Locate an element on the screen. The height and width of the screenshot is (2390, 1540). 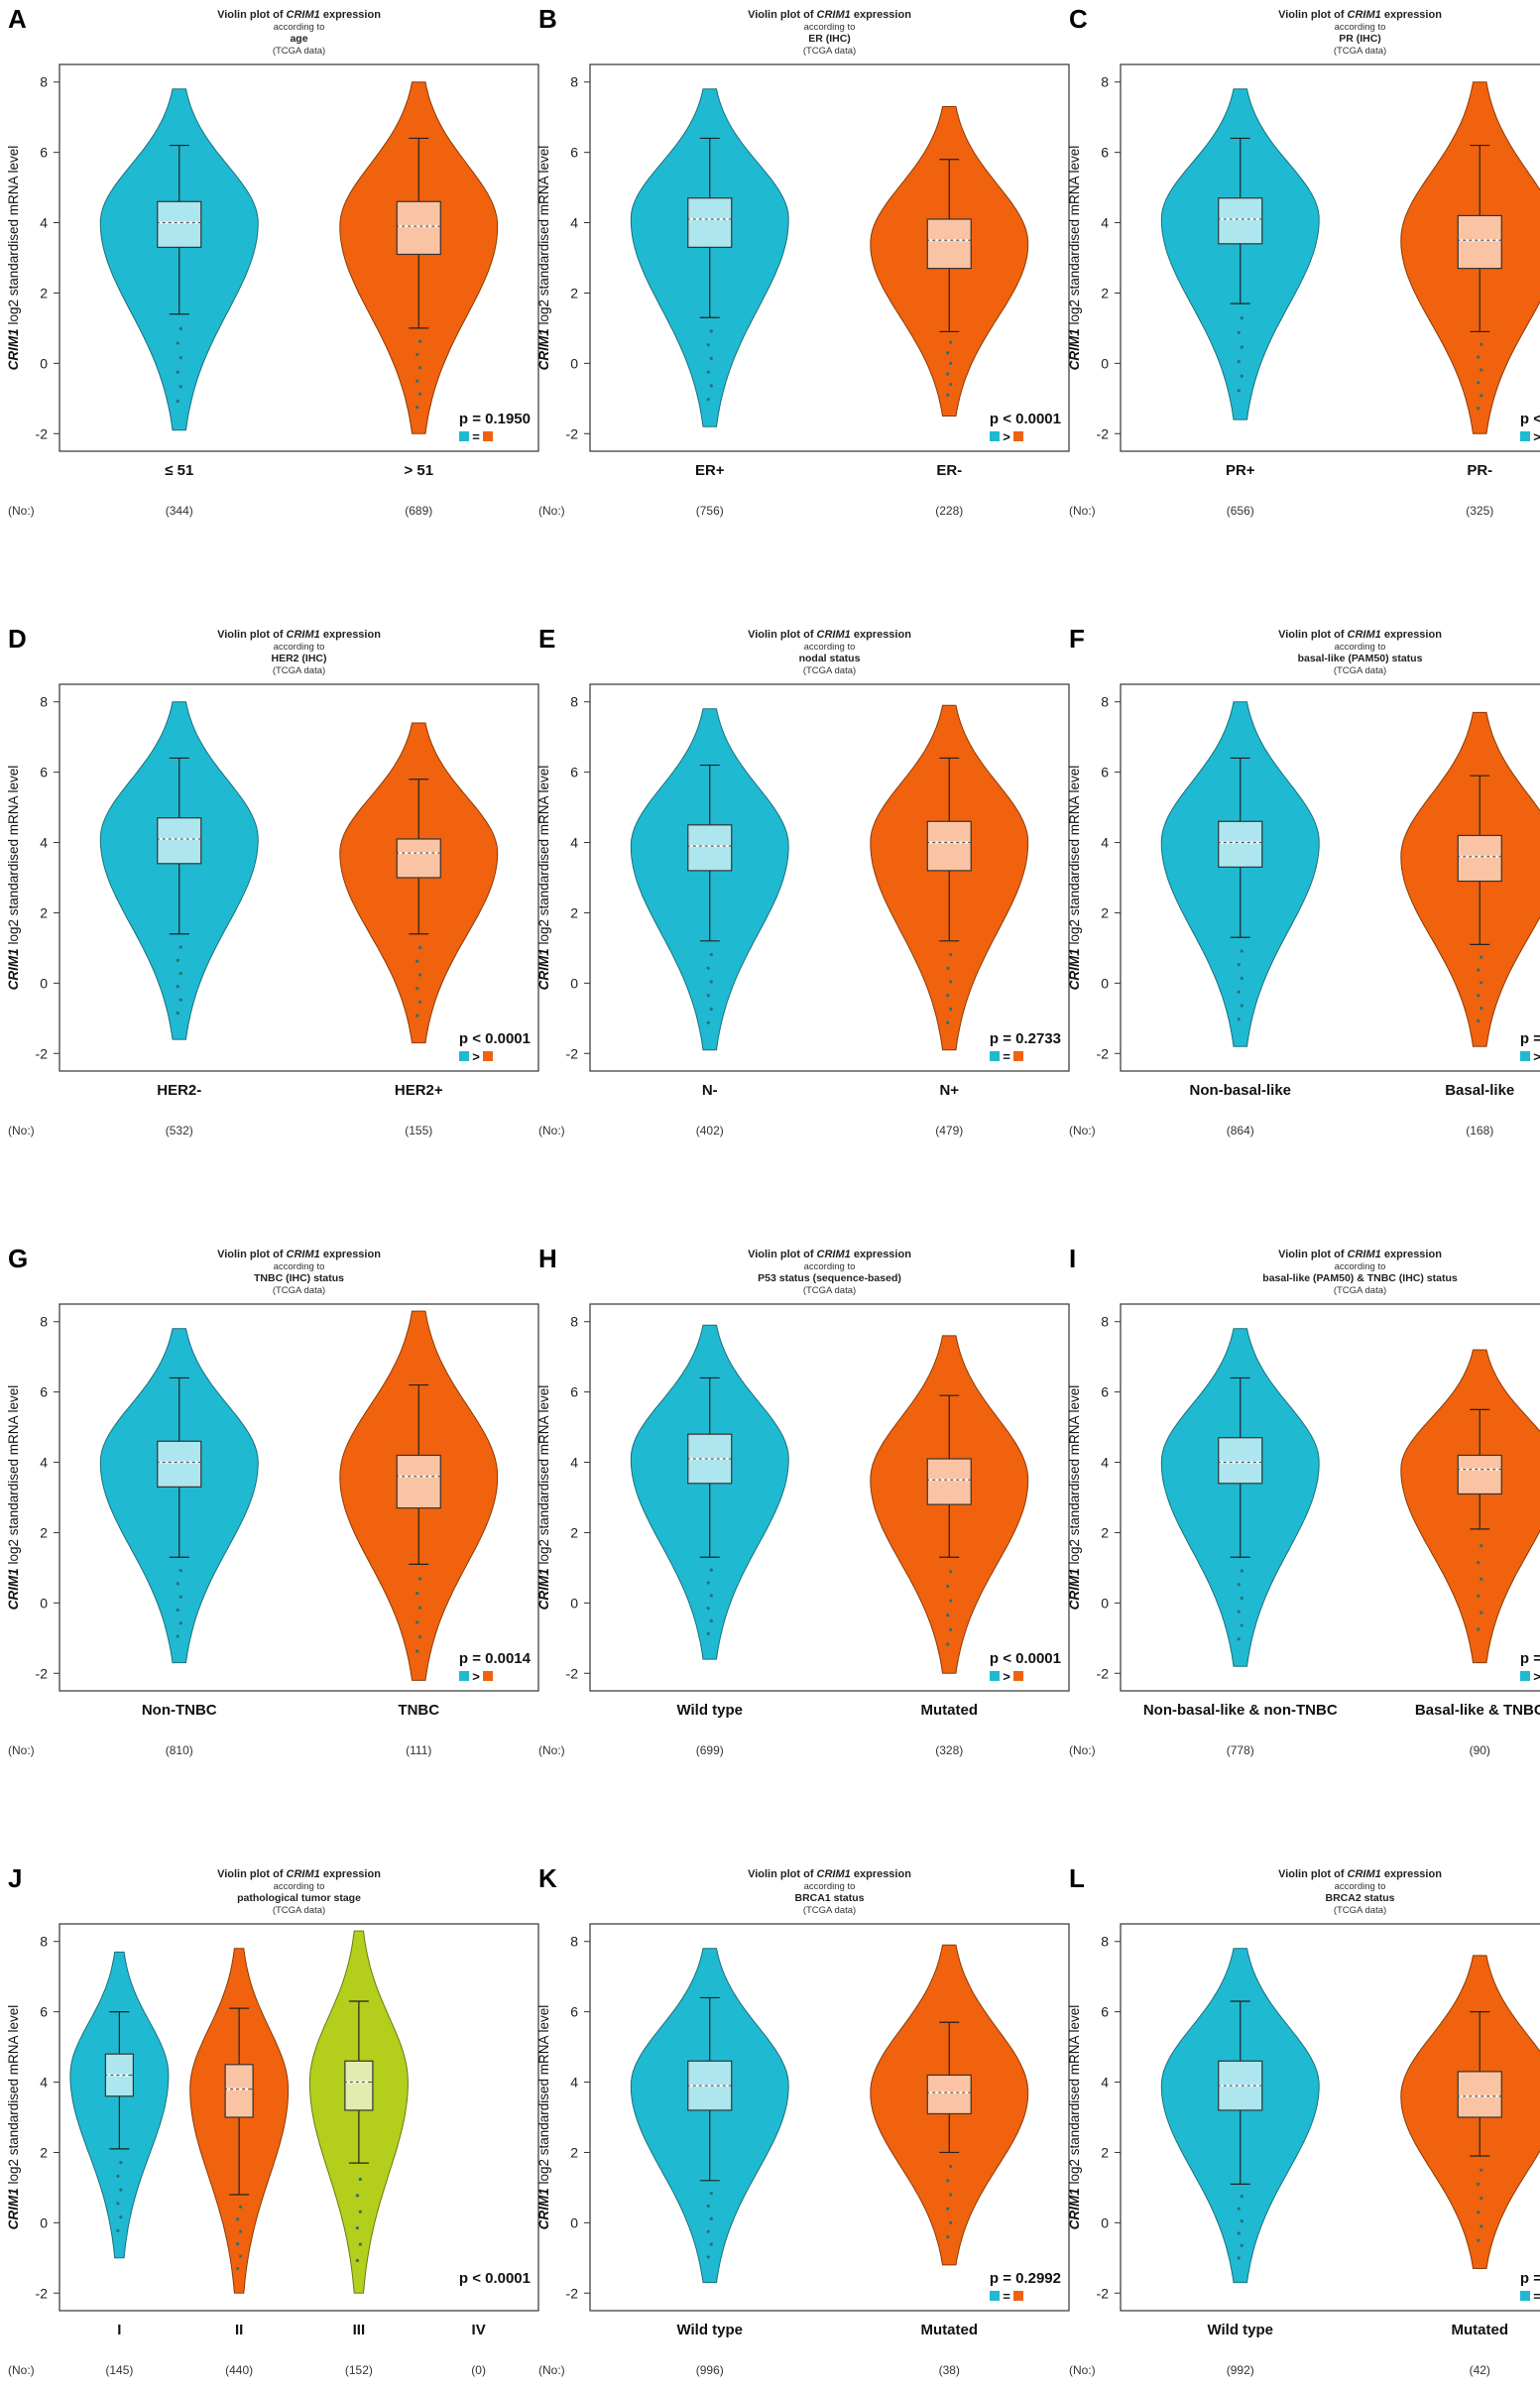
category-count: (689) is located at coordinates (418, 511).